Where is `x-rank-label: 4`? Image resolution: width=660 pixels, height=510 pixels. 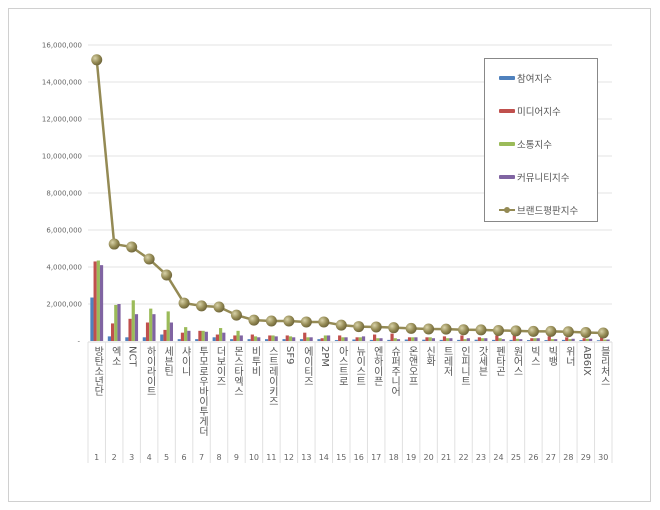
x-rank-label: 4 is located at coordinates (149, 457).